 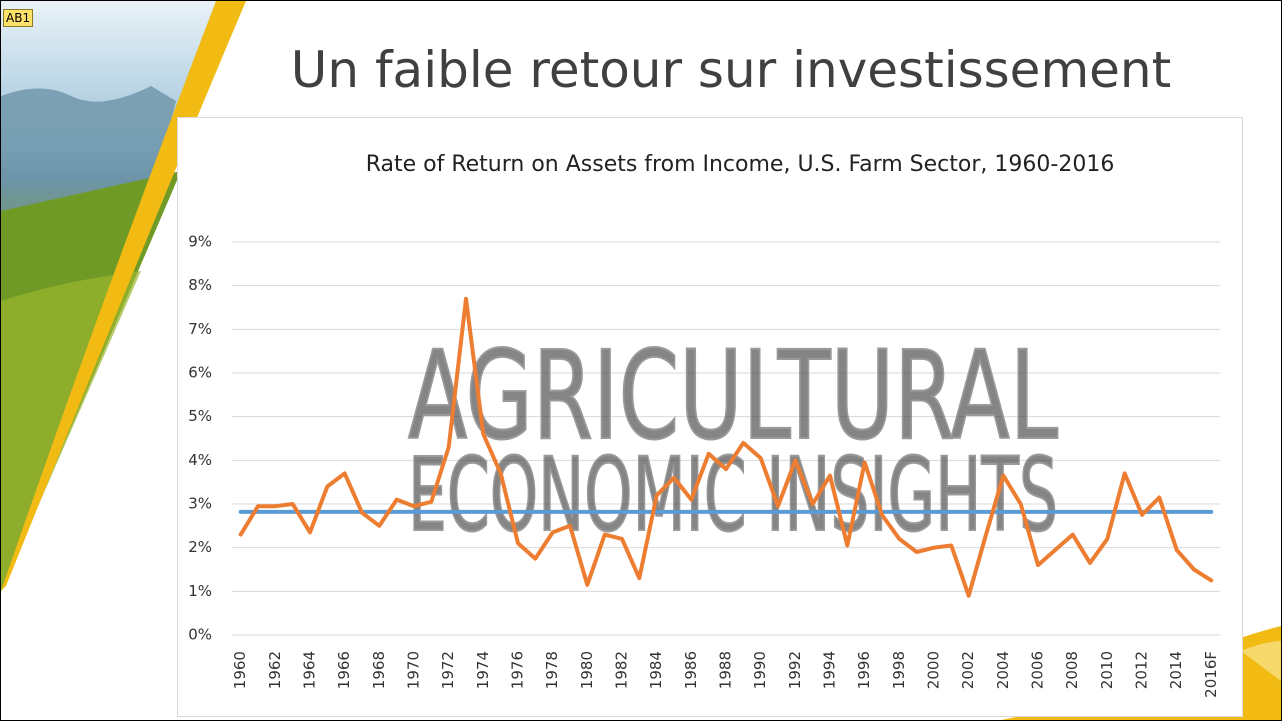 I want to click on tag-label: AB1, so click(x=18, y=18).